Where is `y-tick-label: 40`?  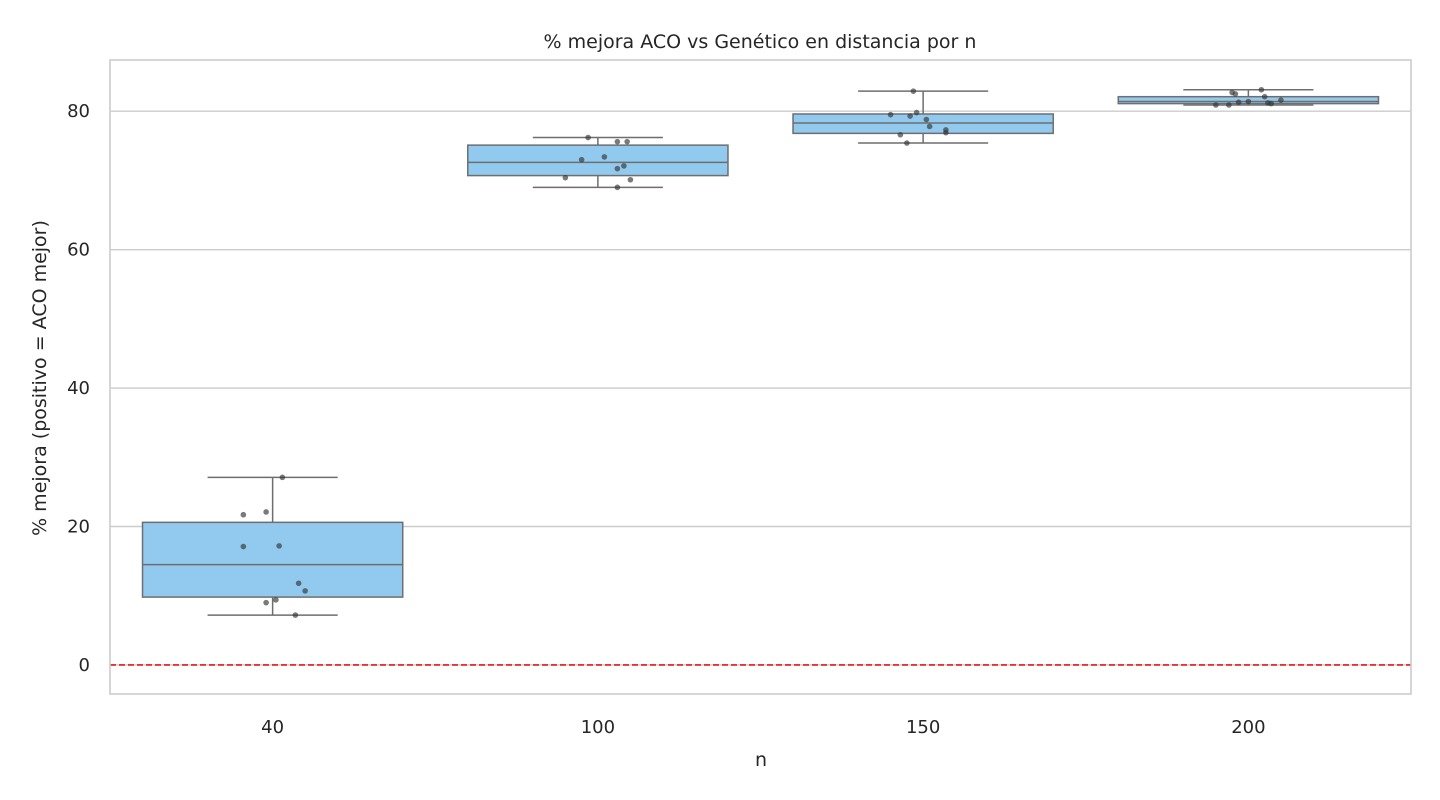
y-tick-label: 40 is located at coordinates (78, 388).